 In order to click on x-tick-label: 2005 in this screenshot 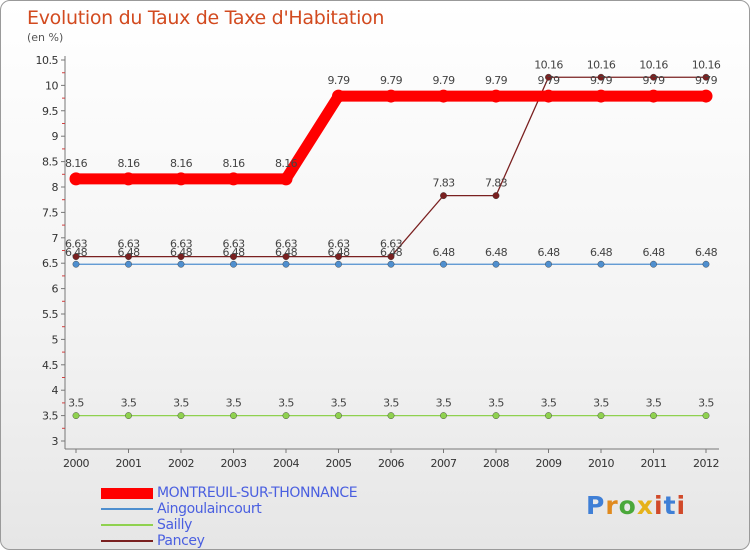, I will do `click(339, 463)`.